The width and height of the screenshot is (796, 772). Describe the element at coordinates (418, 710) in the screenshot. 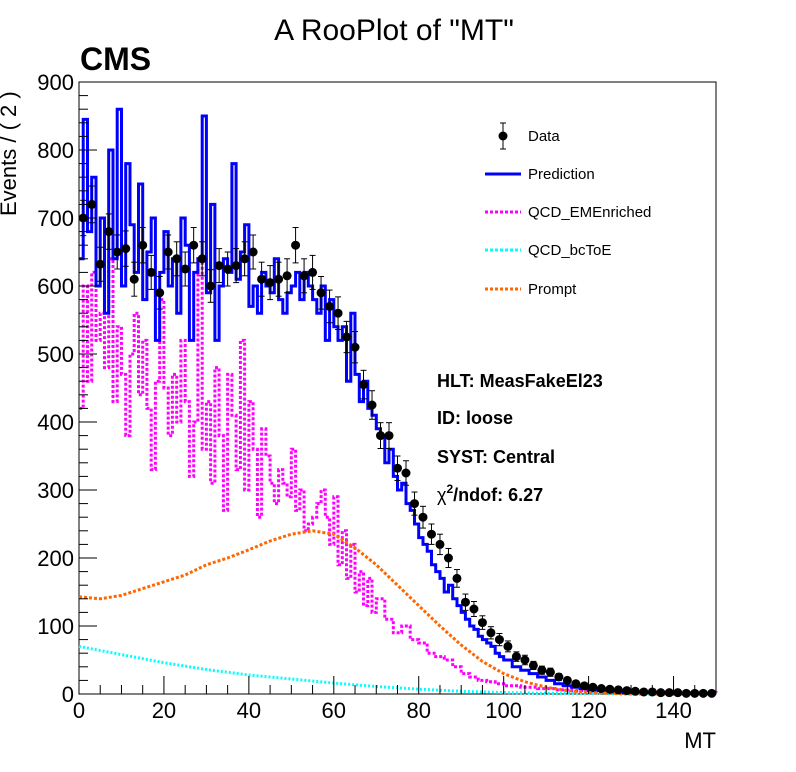

I see `x-tick-label: 80` at that location.